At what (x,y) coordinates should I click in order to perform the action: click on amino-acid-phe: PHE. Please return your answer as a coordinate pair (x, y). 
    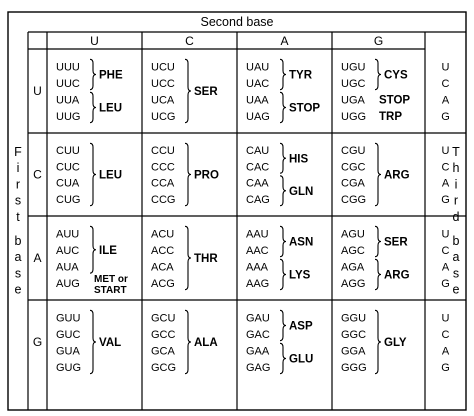
    Looking at the image, I should click on (111, 76).